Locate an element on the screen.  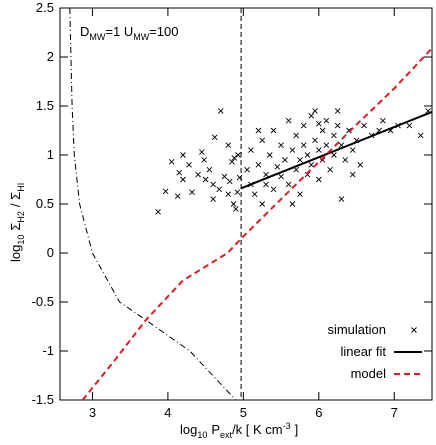
x-axis-label-part: ] is located at coordinates (297, 429).